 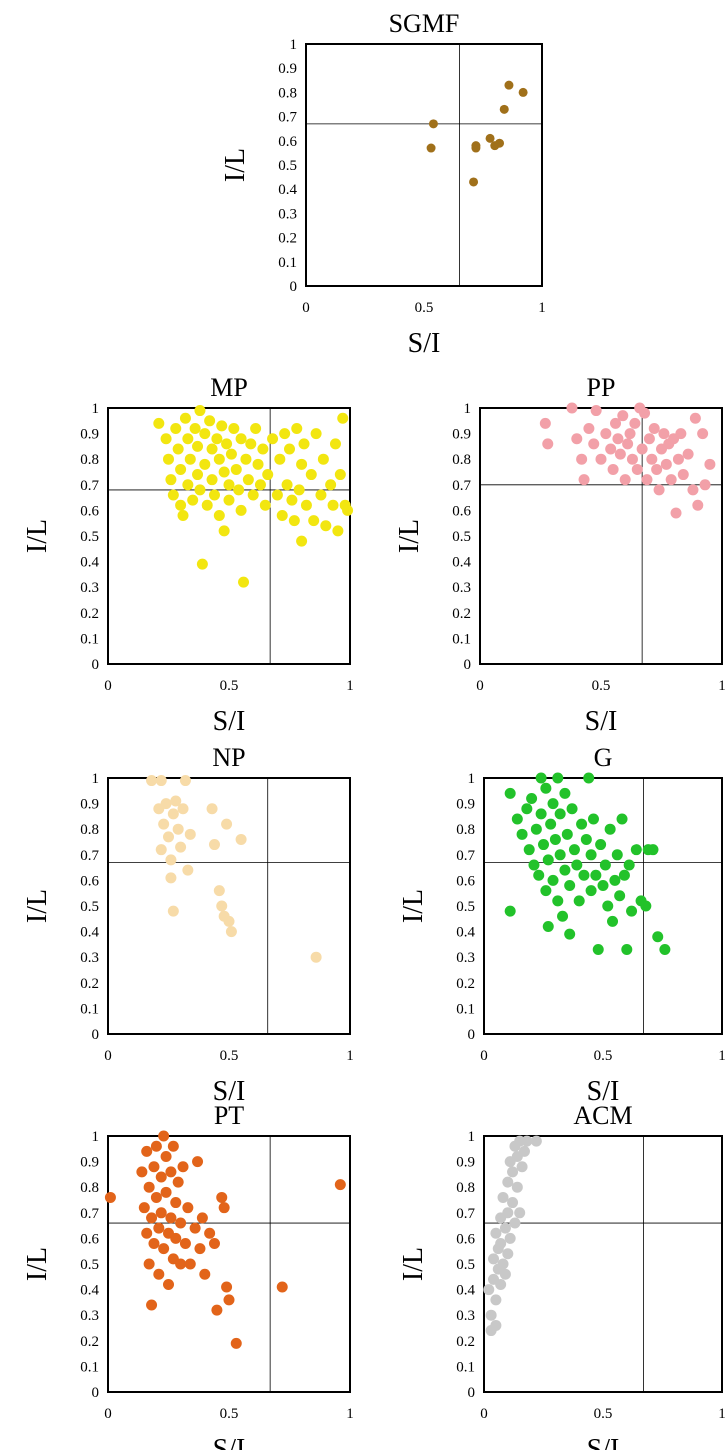 What do you see at coordinates (465, 856) in the screenshot?
I see `y-tick-label: 0.7` at bounding box center [465, 856].